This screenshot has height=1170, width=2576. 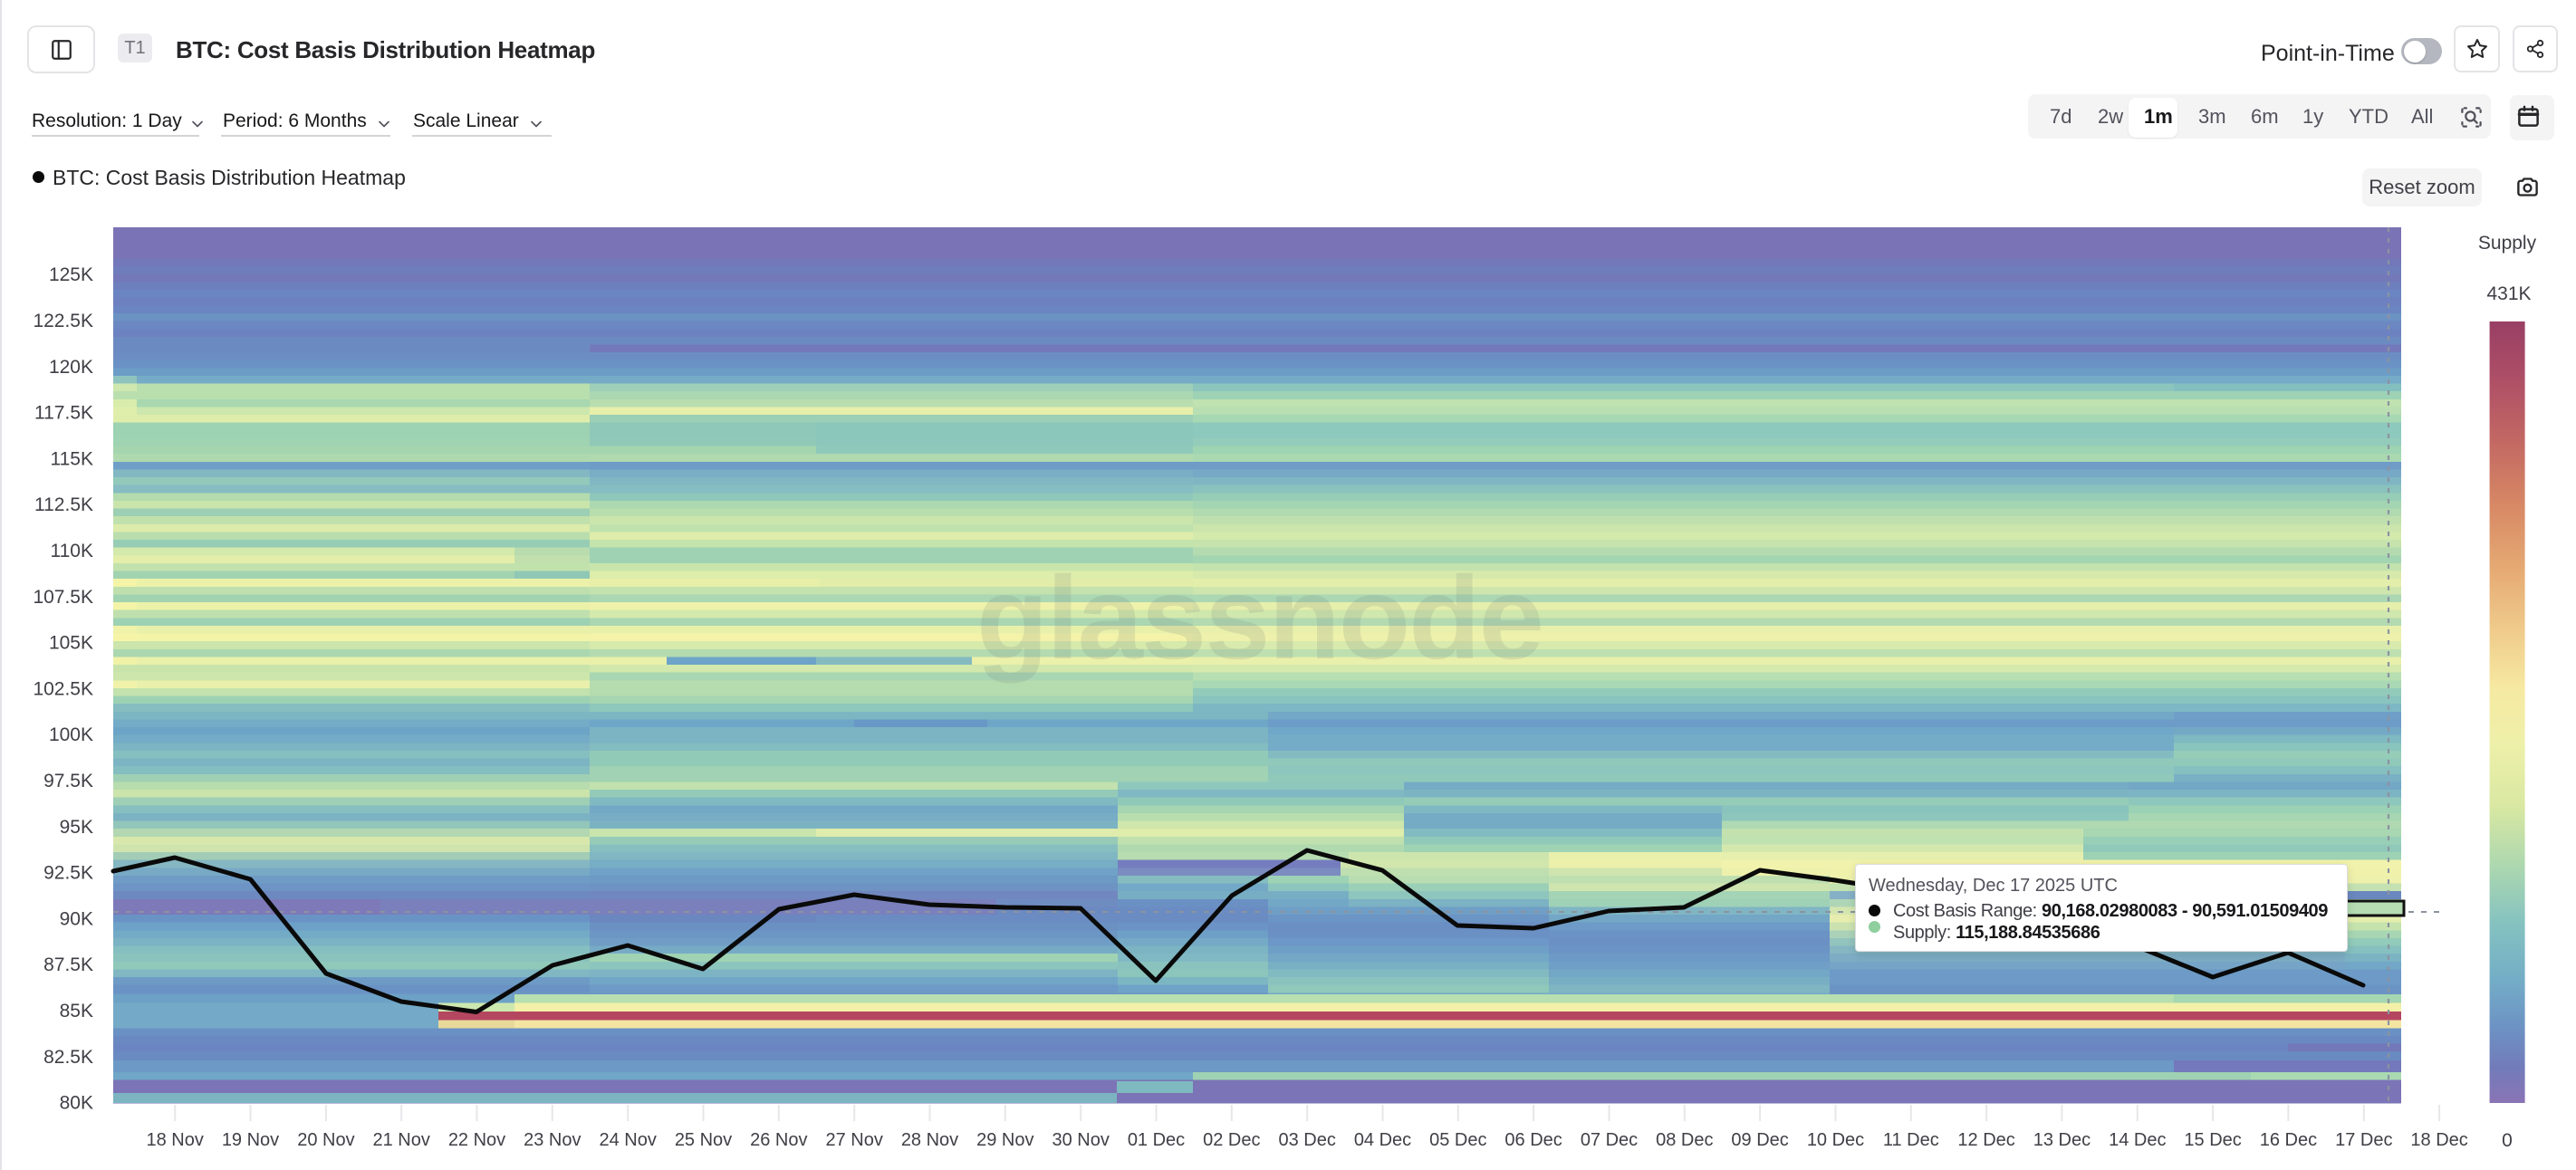 What do you see at coordinates (854, 1140) in the screenshot?
I see `svg-text: 27 Nov` at bounding box center [854, 1140].